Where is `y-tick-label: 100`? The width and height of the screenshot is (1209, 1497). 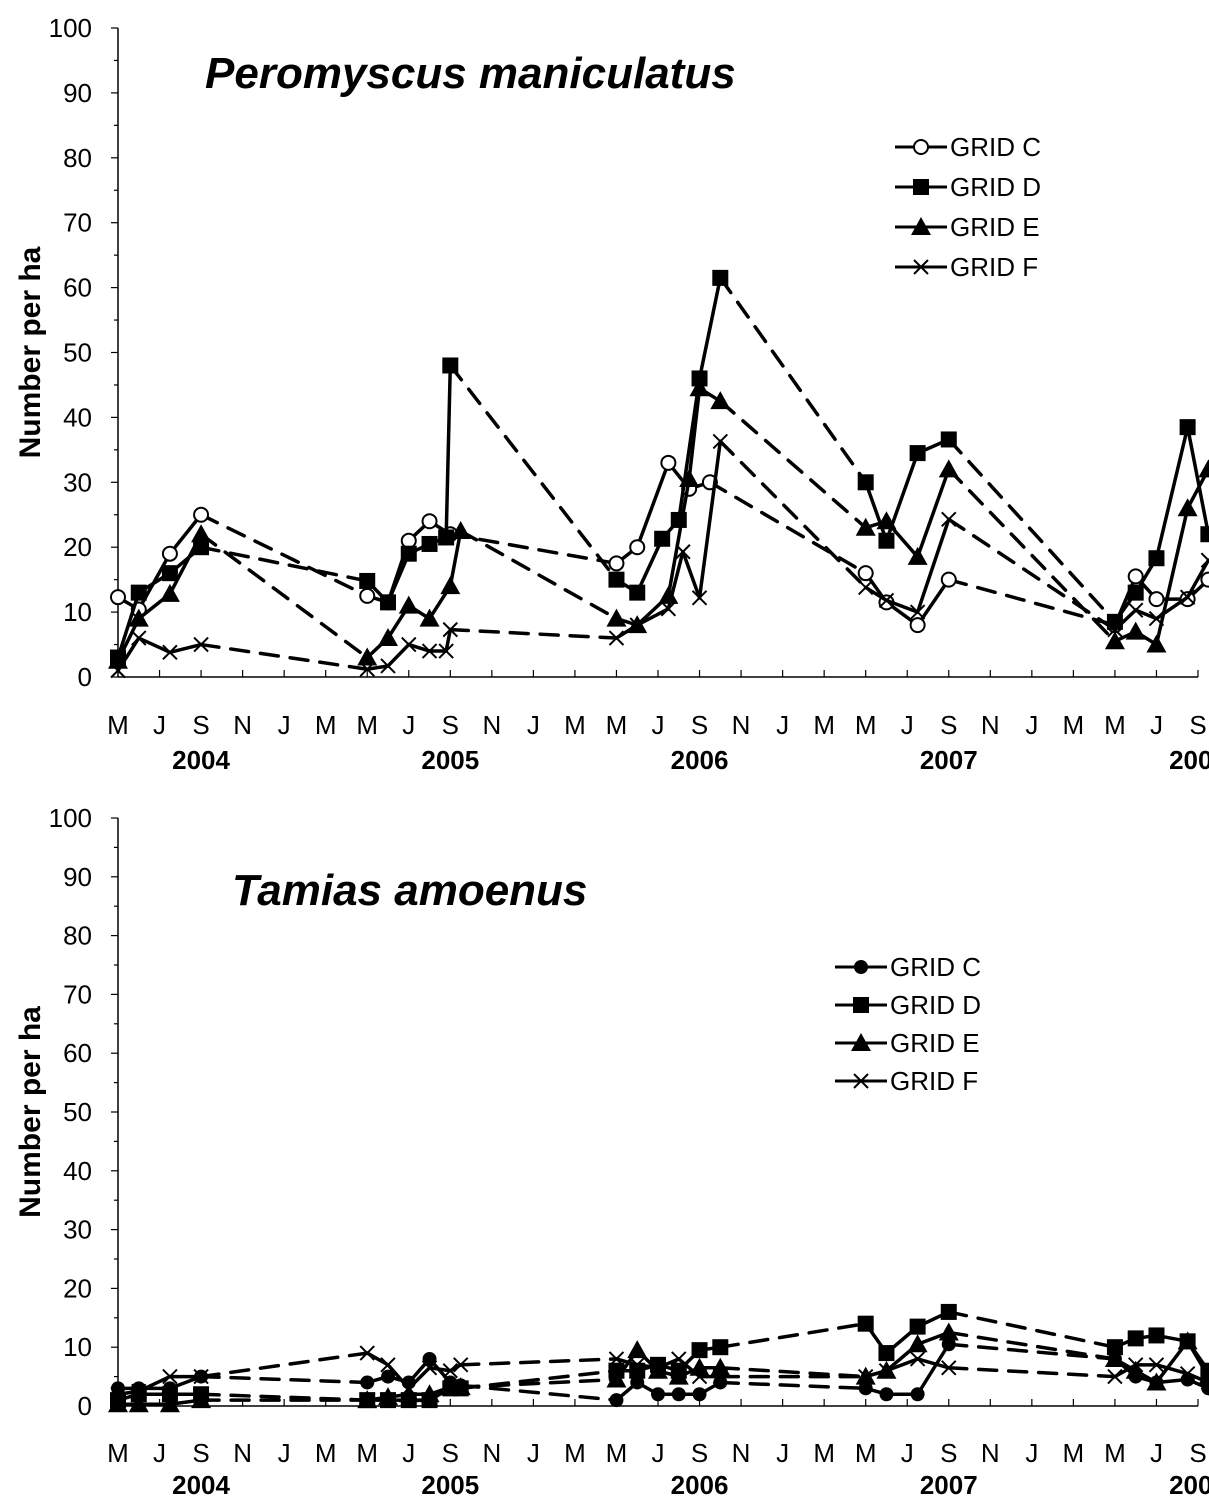
y-tick-label: 100 is located at coordinates (70, 28).